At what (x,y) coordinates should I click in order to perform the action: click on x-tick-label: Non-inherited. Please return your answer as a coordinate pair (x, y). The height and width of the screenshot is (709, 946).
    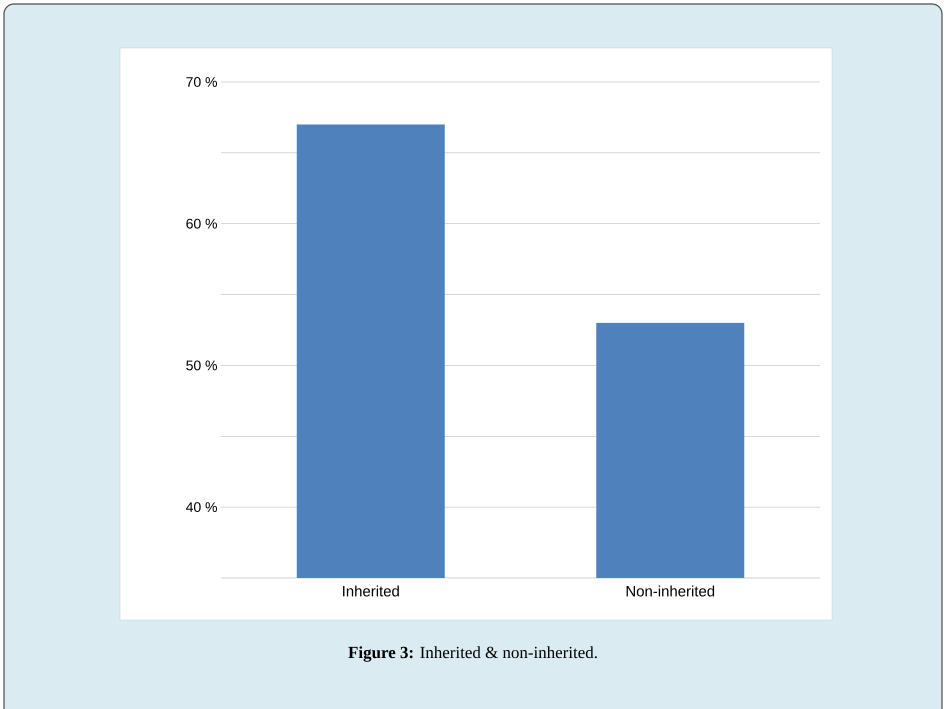
    Looking at the image, I should click on (670, 591).